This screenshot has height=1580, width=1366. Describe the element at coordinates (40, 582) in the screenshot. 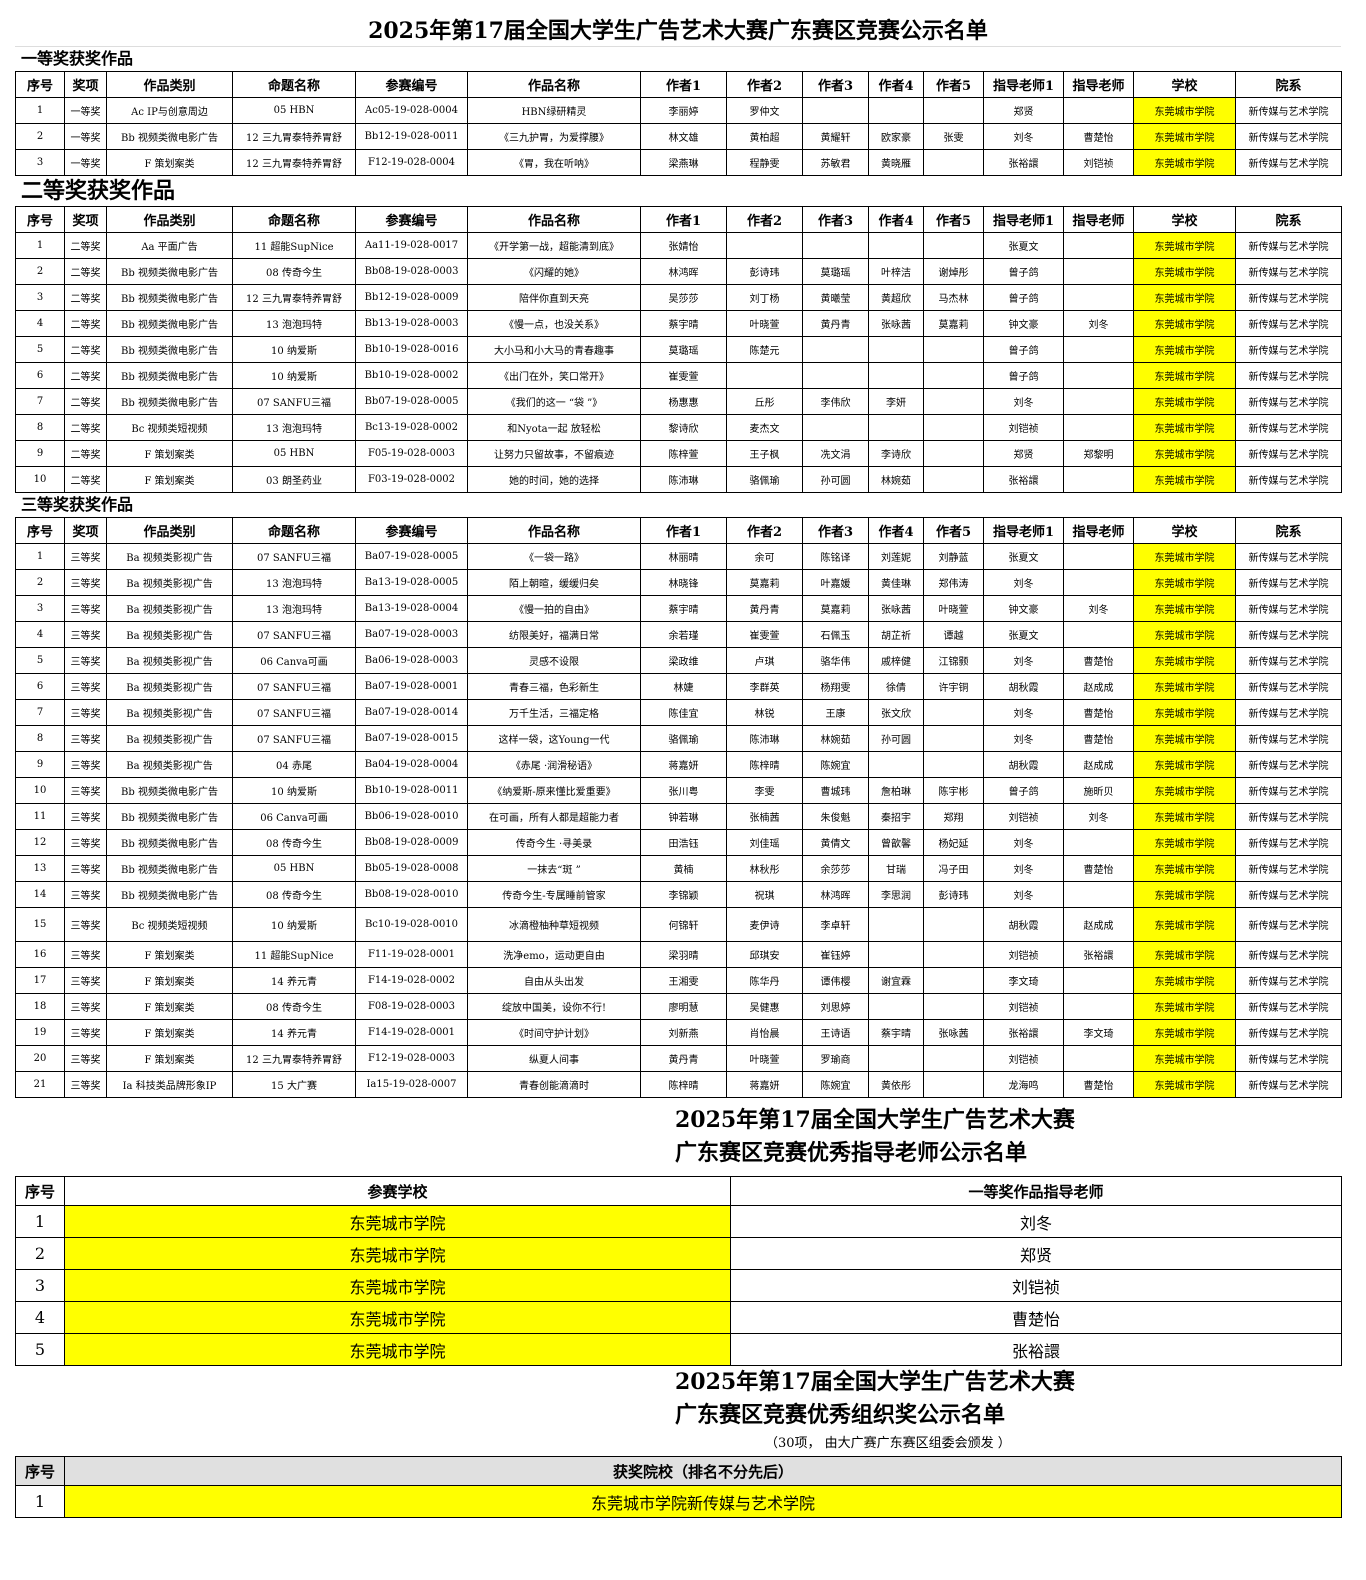

I see `table-cell: 2` at that location.